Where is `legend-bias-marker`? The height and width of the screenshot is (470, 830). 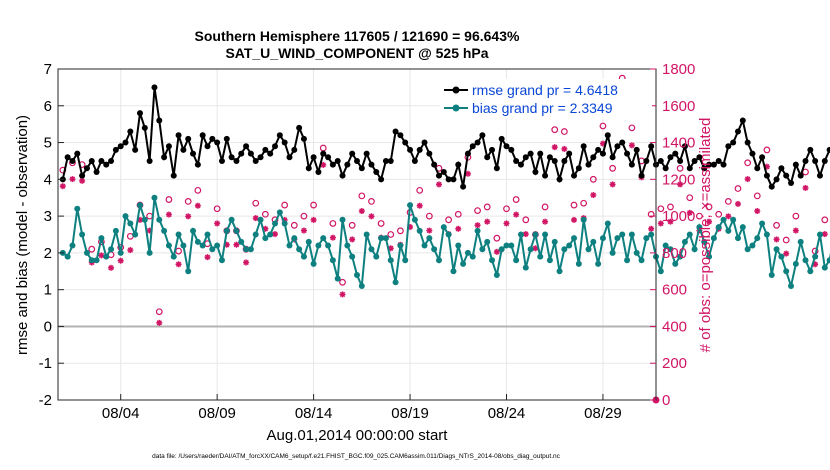 legend-bias-marker is located at coordinates (456, 108).